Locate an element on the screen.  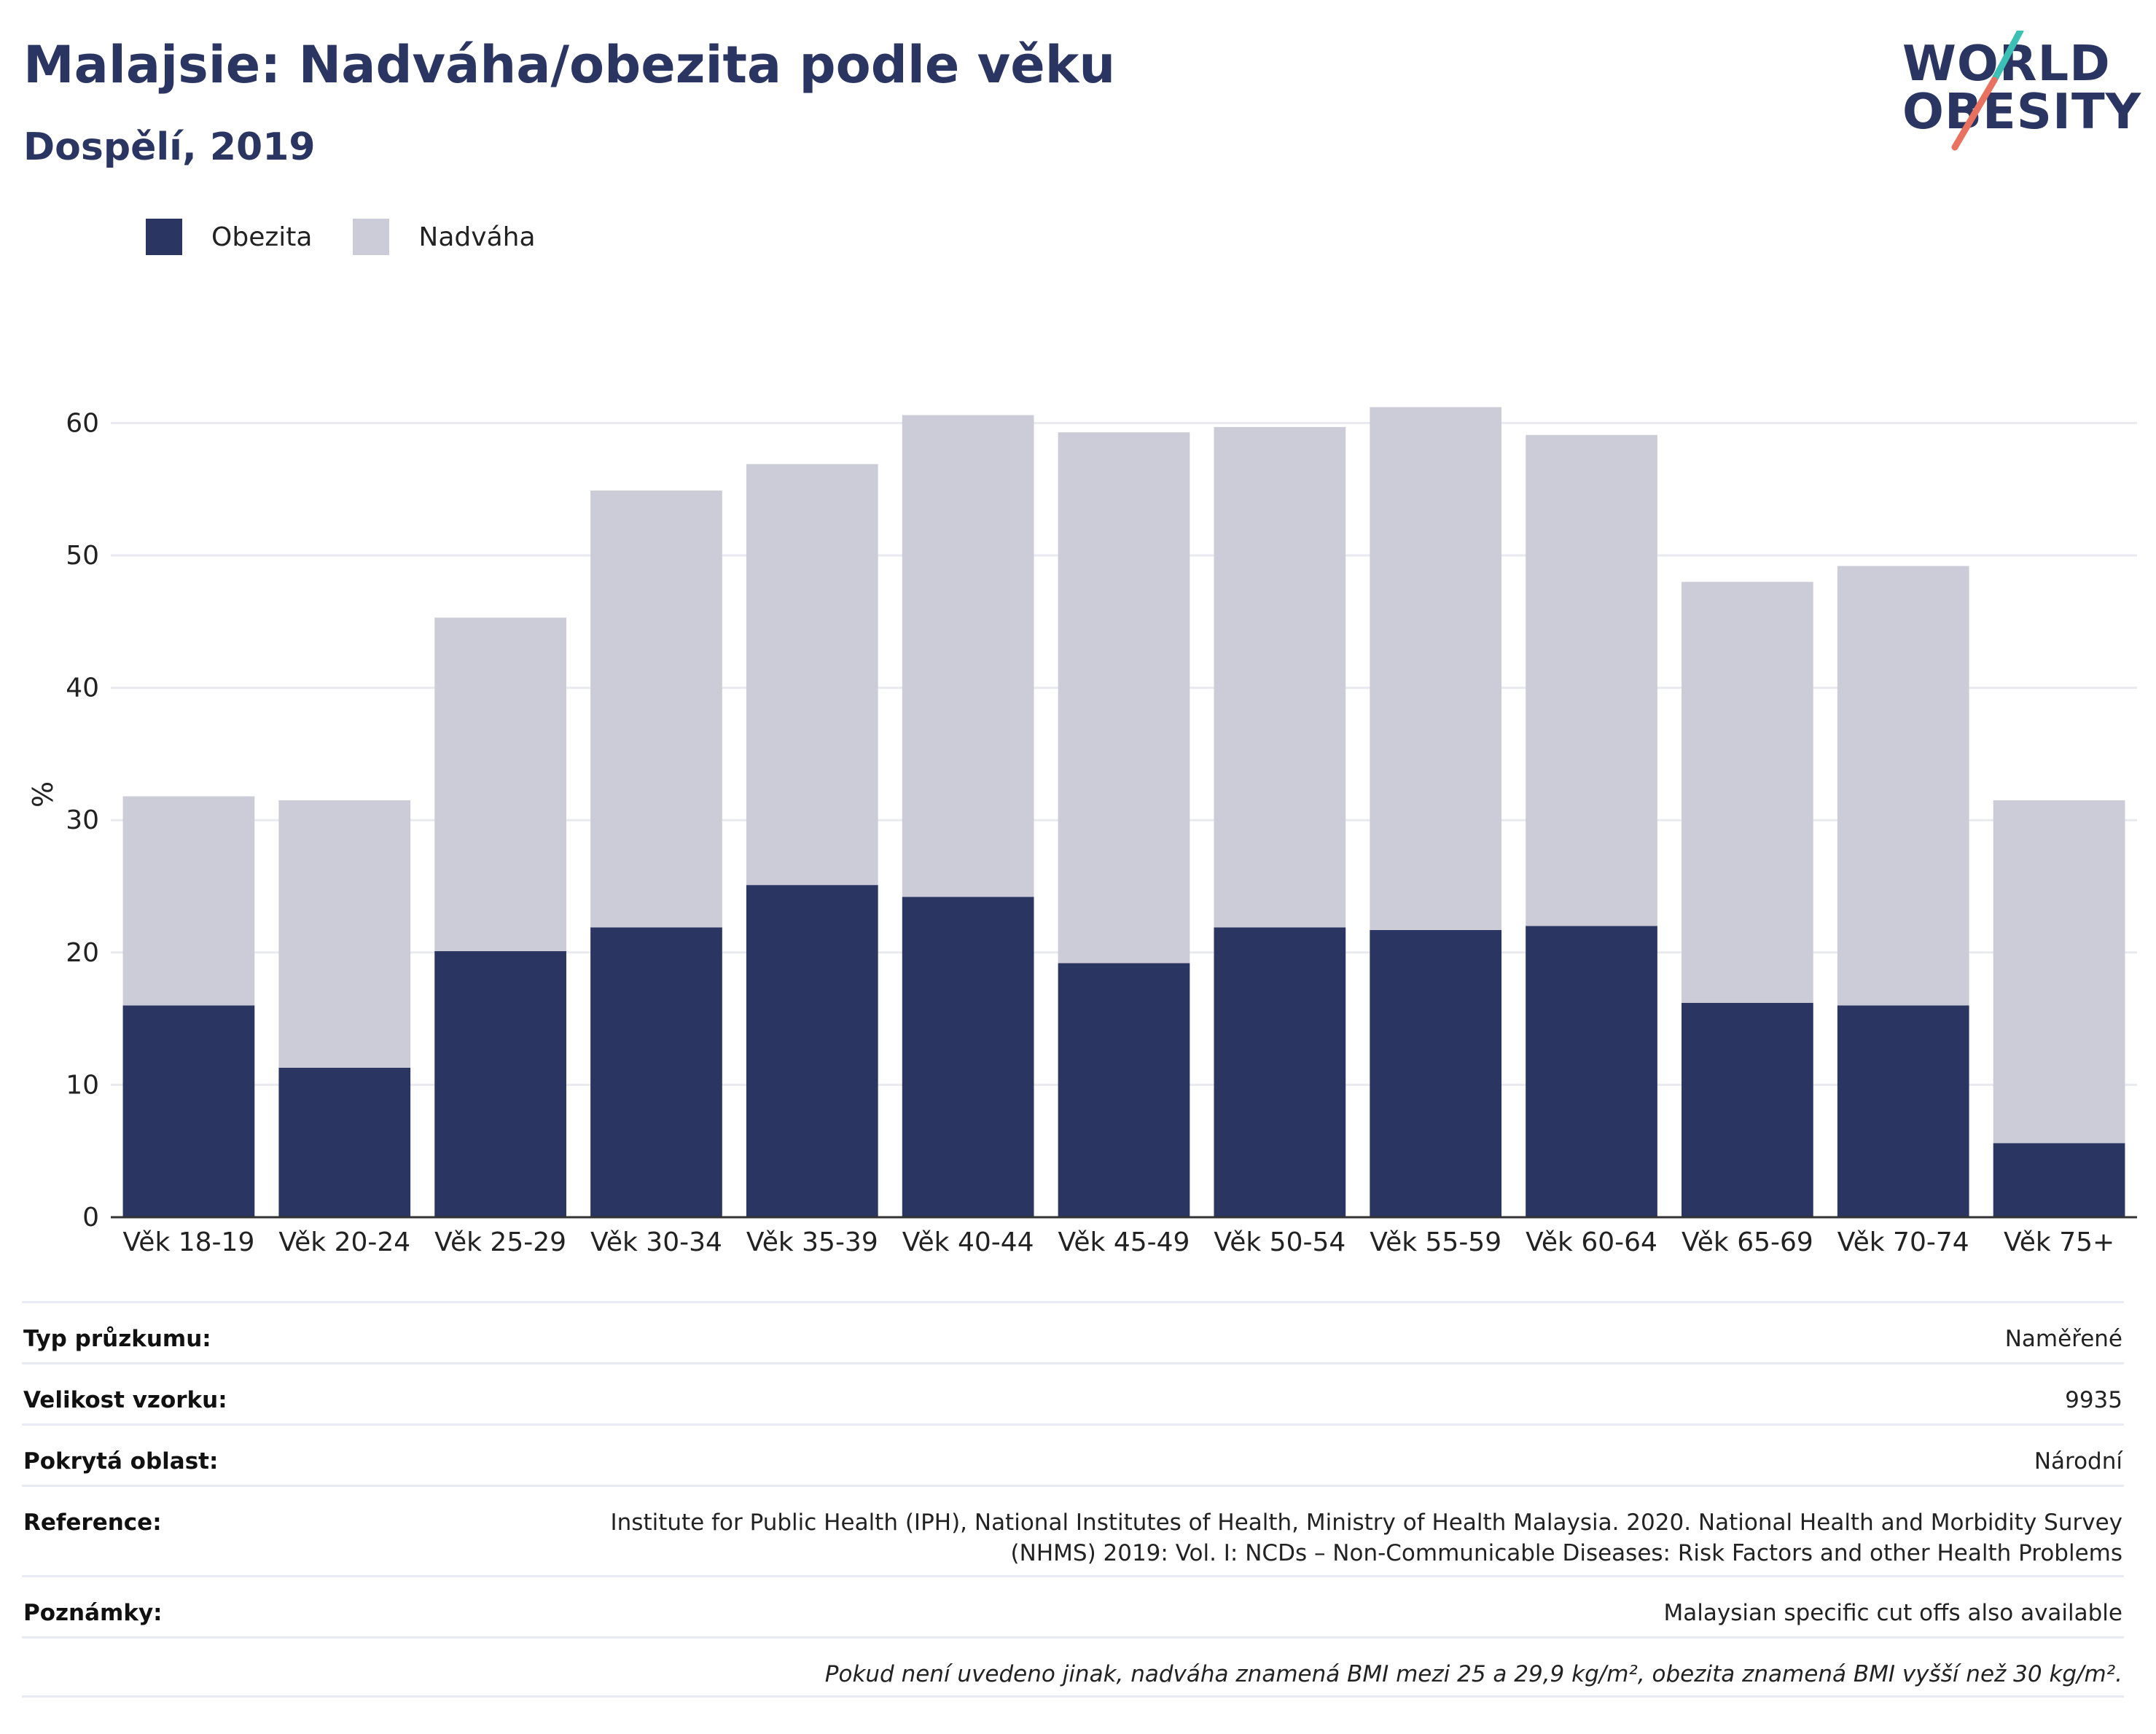
x-tick-label: Věk 40-44 is located at coordinates (968, 1242).